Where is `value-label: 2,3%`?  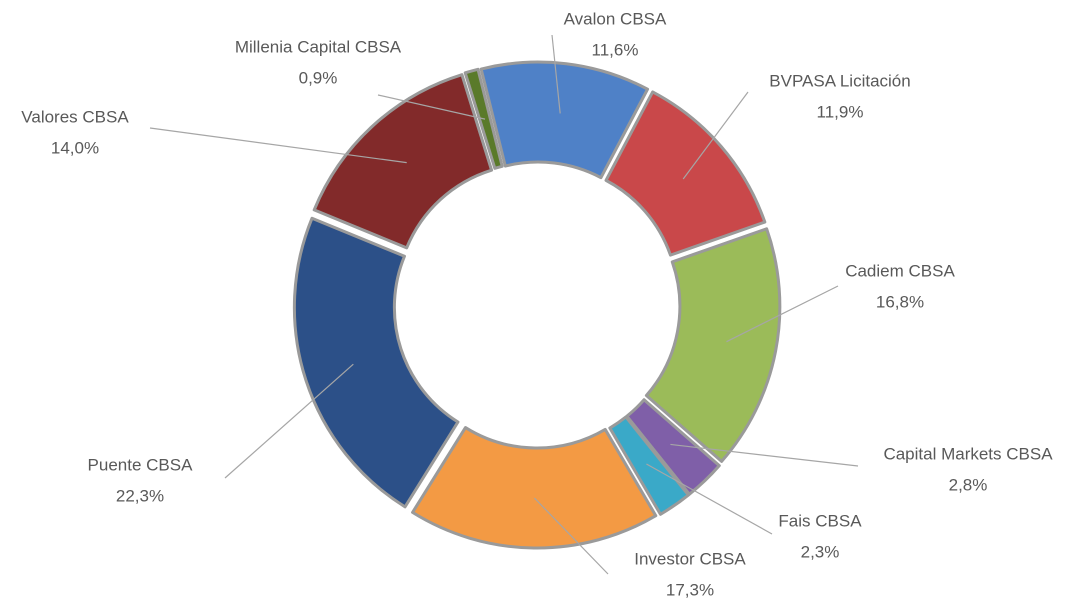 value-label: 2,3% is located at coordinates (820, 551).